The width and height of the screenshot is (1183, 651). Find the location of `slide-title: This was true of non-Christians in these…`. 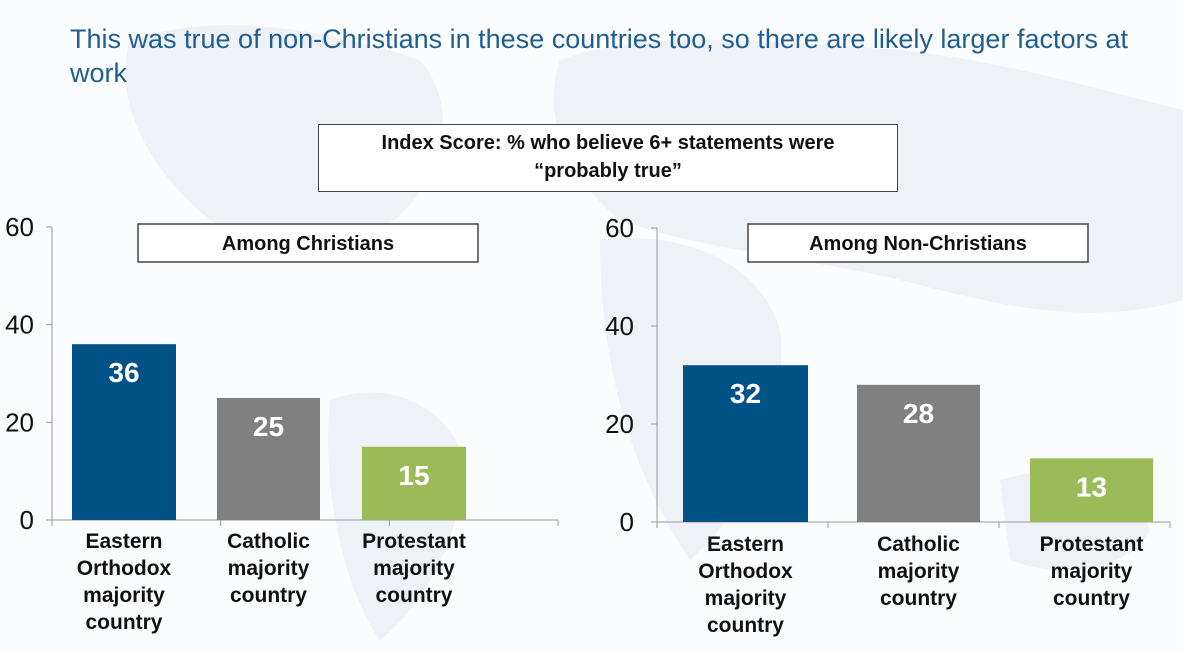

slide-title: This was true of non-Christians in these… is located at coordinates (599, 56).